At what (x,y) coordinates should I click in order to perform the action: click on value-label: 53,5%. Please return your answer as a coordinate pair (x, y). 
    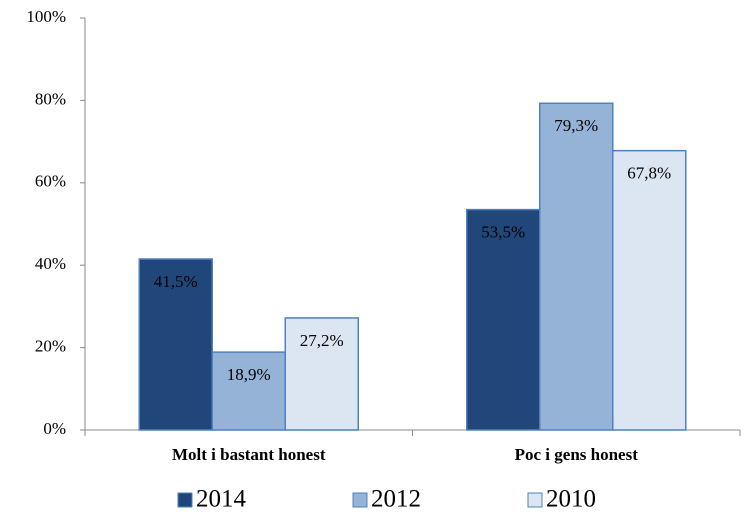
    Looking at the image, I should click on (503, 231).